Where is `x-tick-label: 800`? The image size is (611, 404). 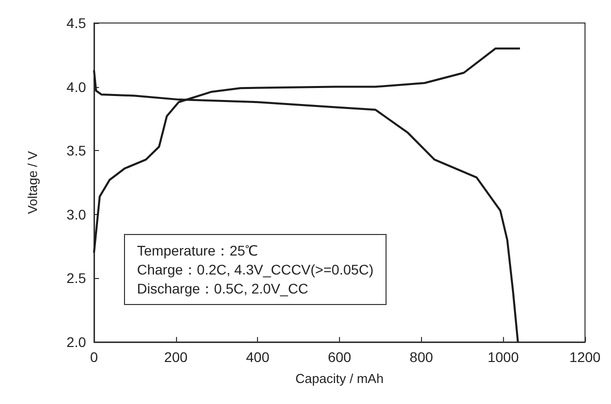 x-tick-label: 800 is located at coordinates (422, 357).